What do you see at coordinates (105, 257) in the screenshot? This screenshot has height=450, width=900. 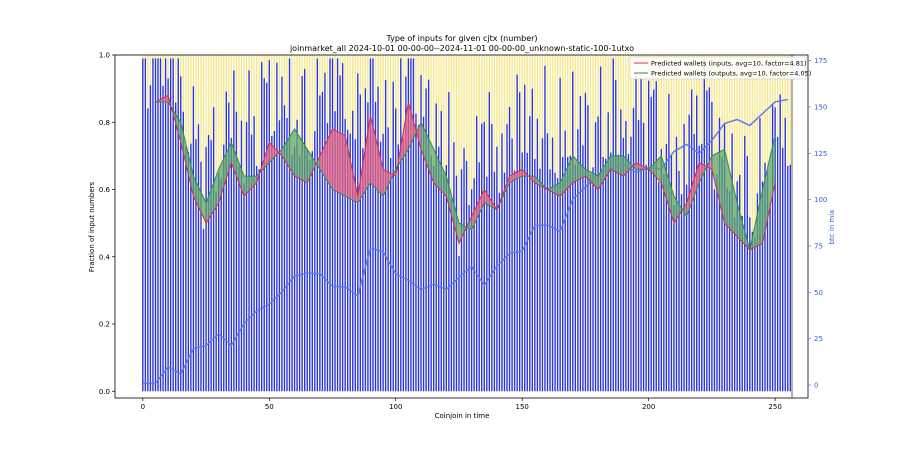 I see `y-tick-label: 0.4` at bounding box center [105, 257].